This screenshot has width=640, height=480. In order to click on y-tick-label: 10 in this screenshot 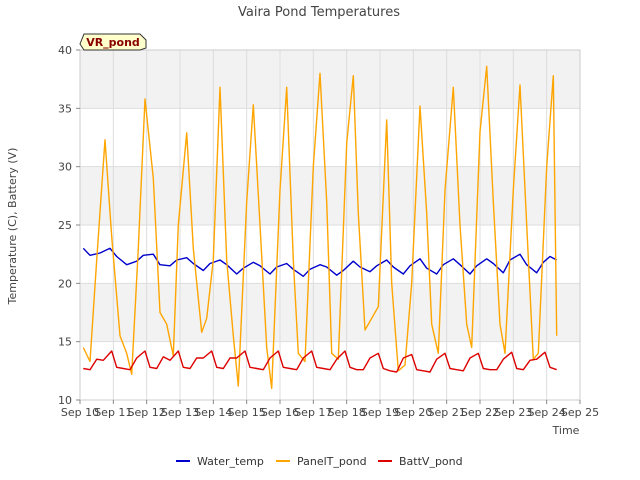, I will do `click(65, 400)`.